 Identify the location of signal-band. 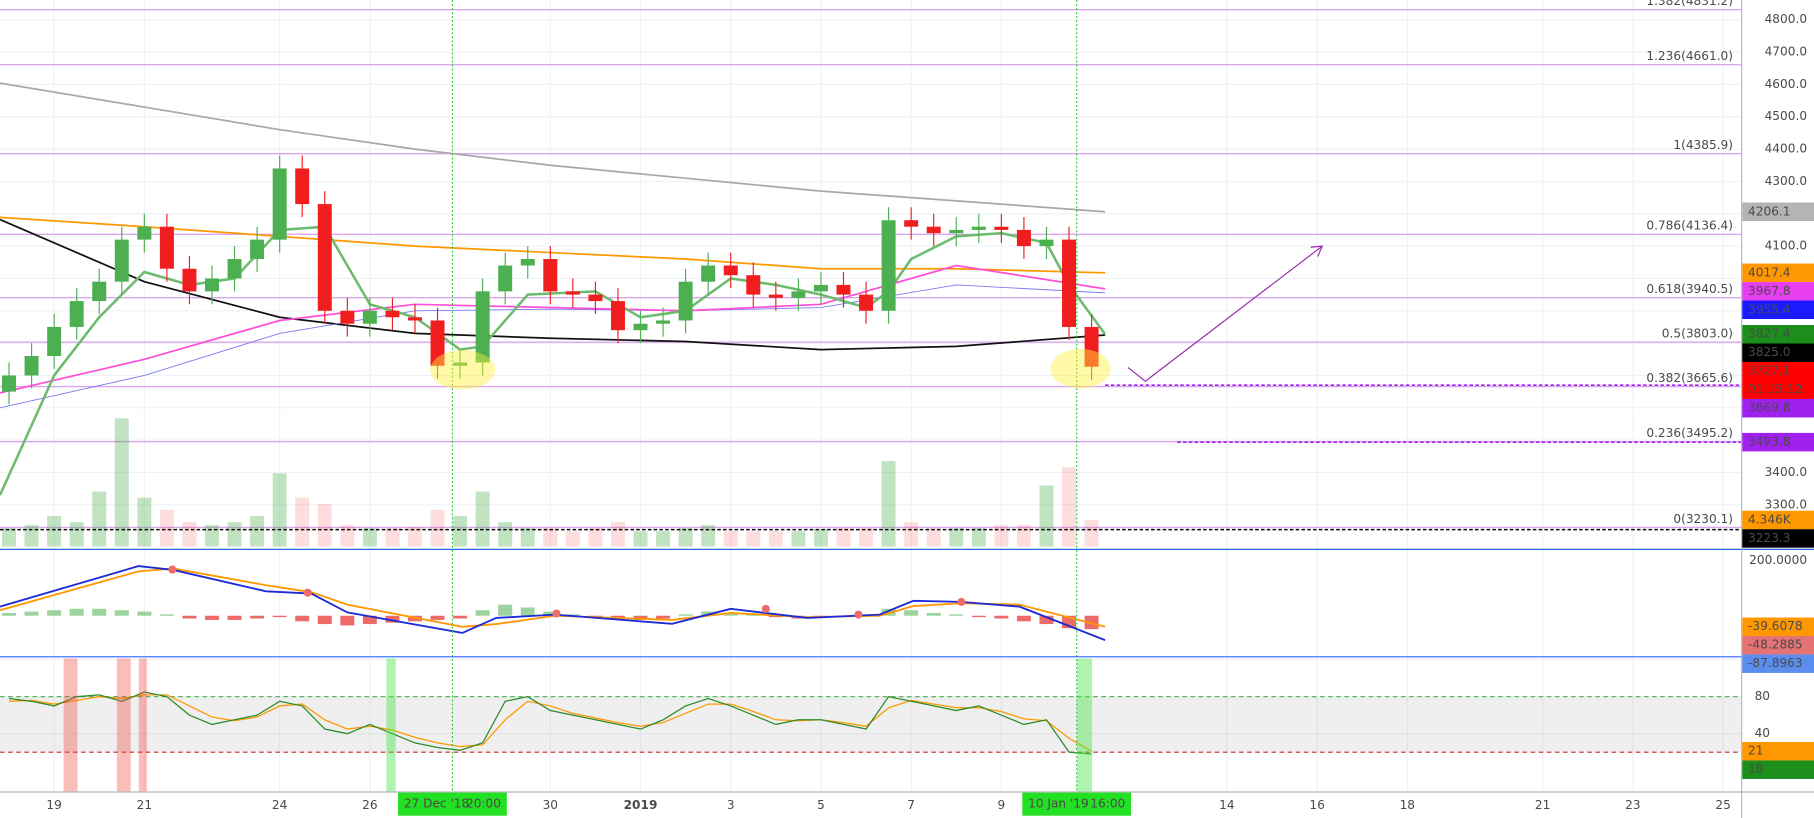
(1085, 725).